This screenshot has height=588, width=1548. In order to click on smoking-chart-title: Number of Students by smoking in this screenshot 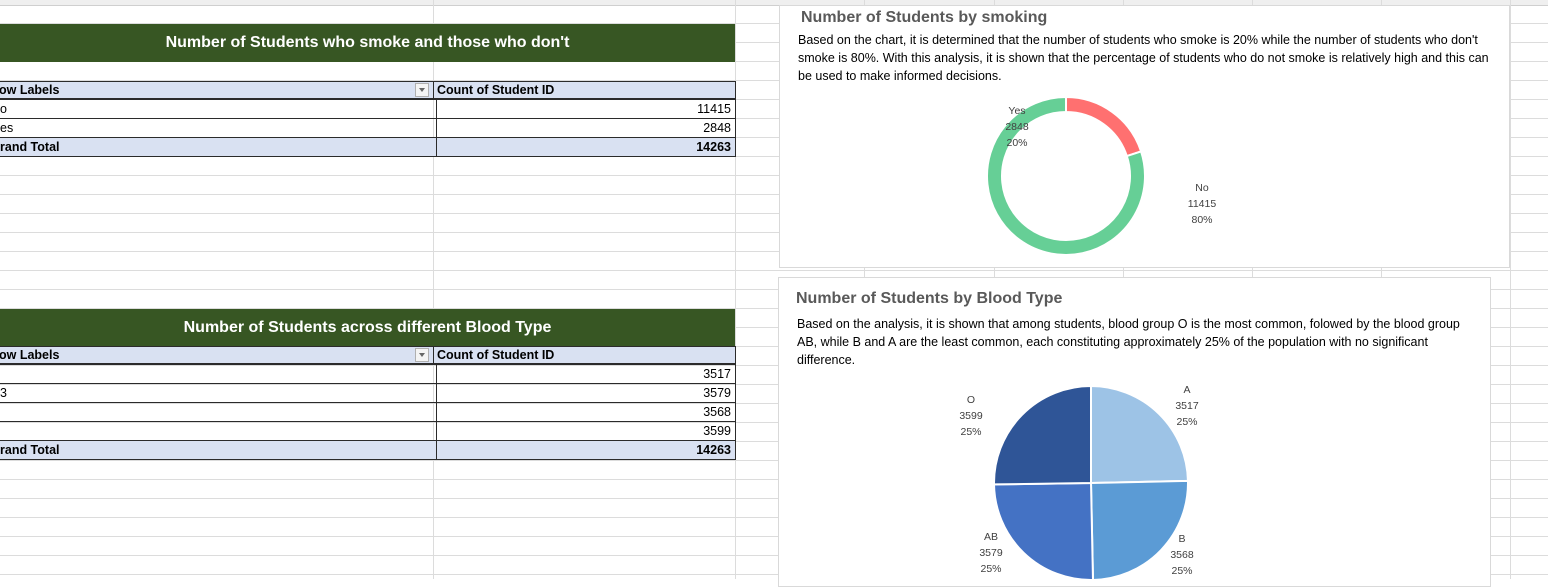, I will do `click(924, 17)`.